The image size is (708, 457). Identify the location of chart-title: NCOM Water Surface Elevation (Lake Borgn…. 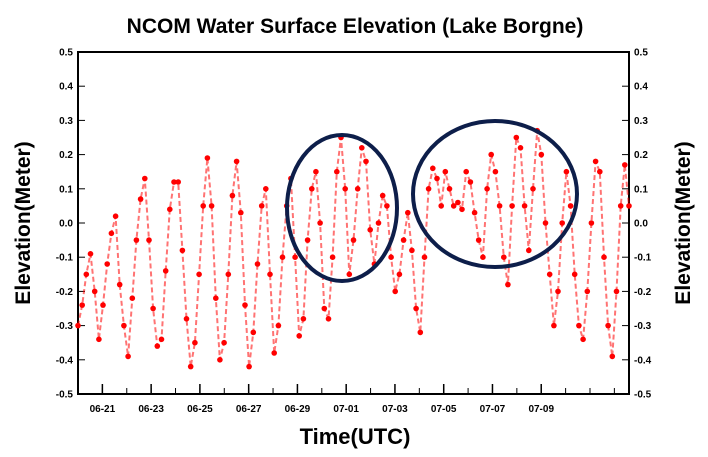
(355, 26).